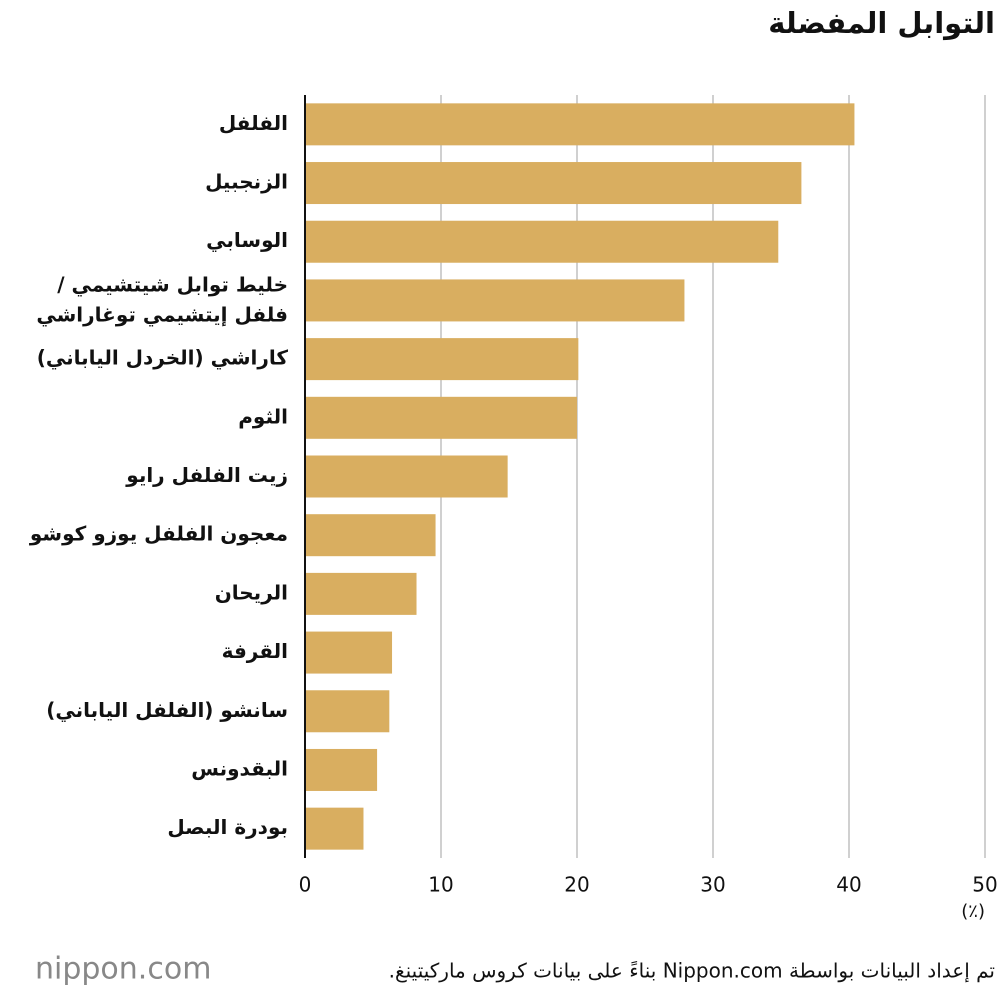  I want to click on x-tick-label: 20, so click(576, 885).